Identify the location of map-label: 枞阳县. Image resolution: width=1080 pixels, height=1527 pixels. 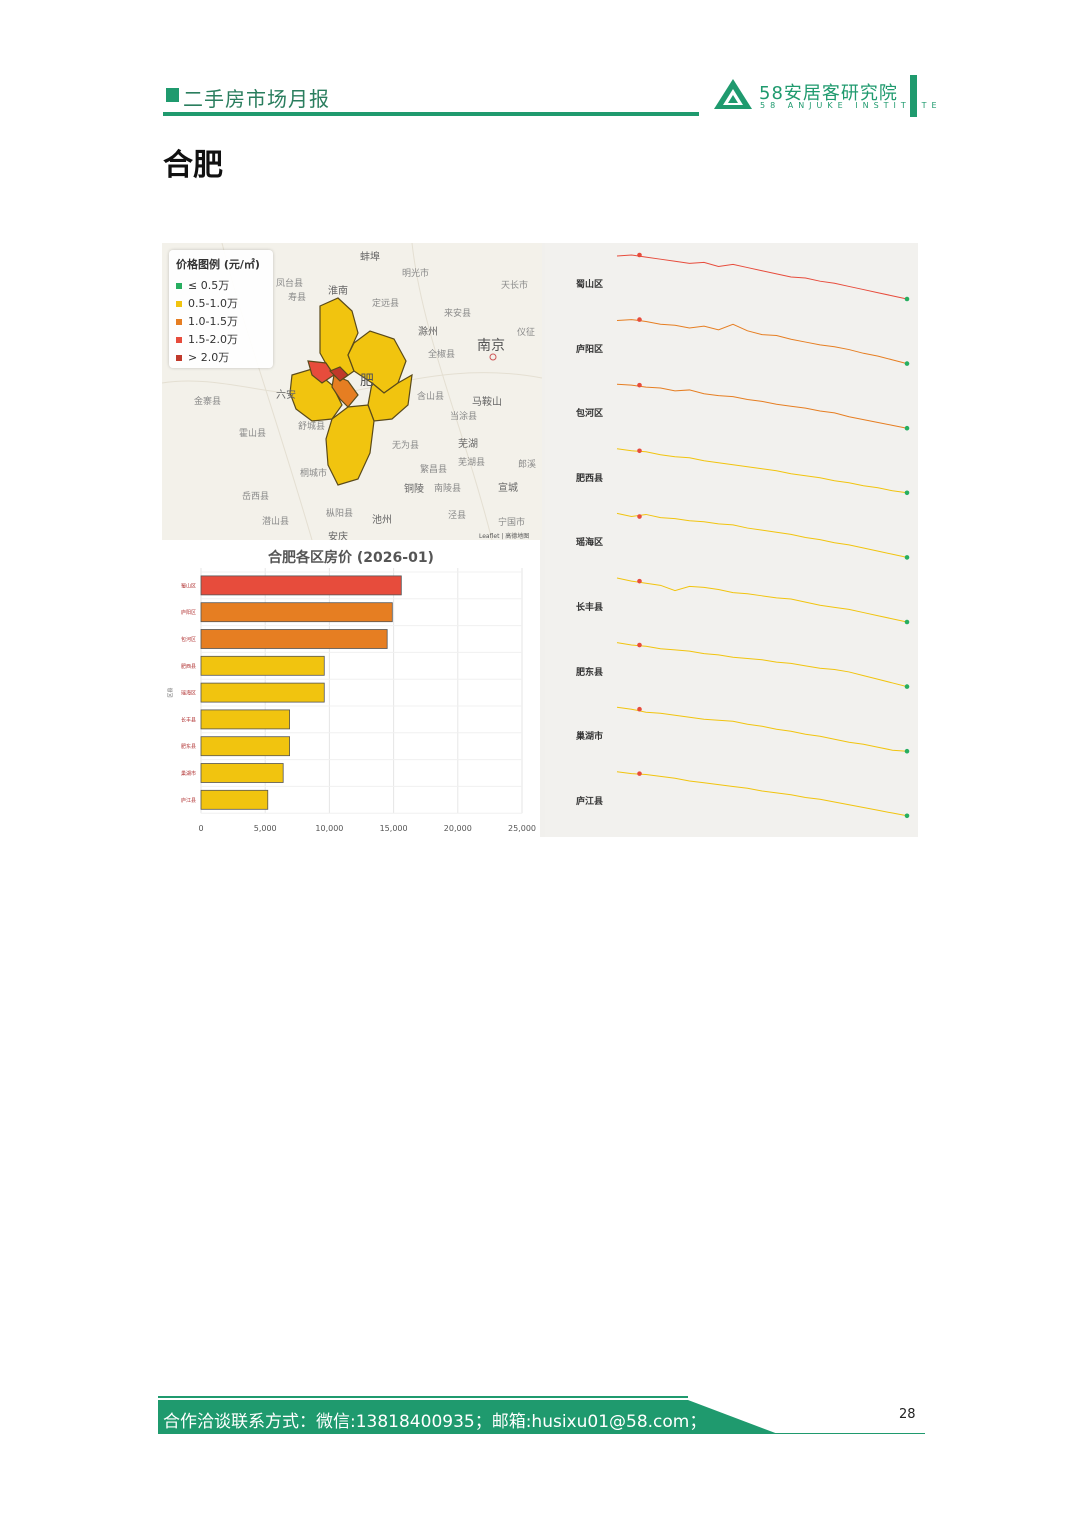
(340, 514).